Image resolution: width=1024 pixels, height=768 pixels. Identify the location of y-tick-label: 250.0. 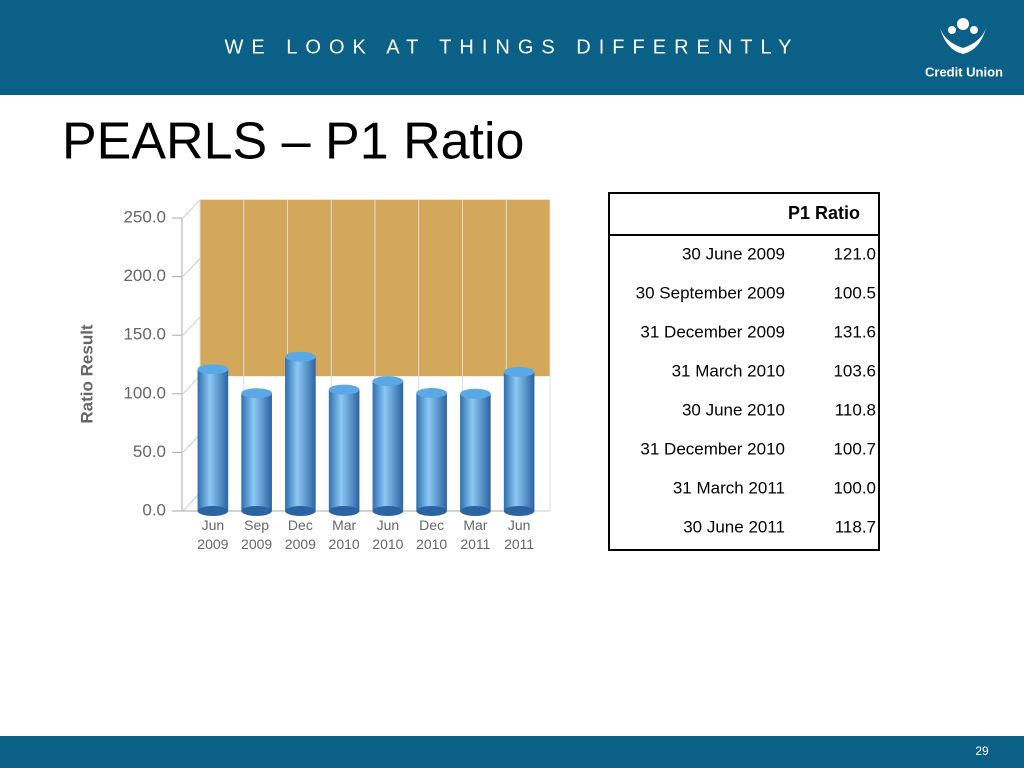
(144, 216).